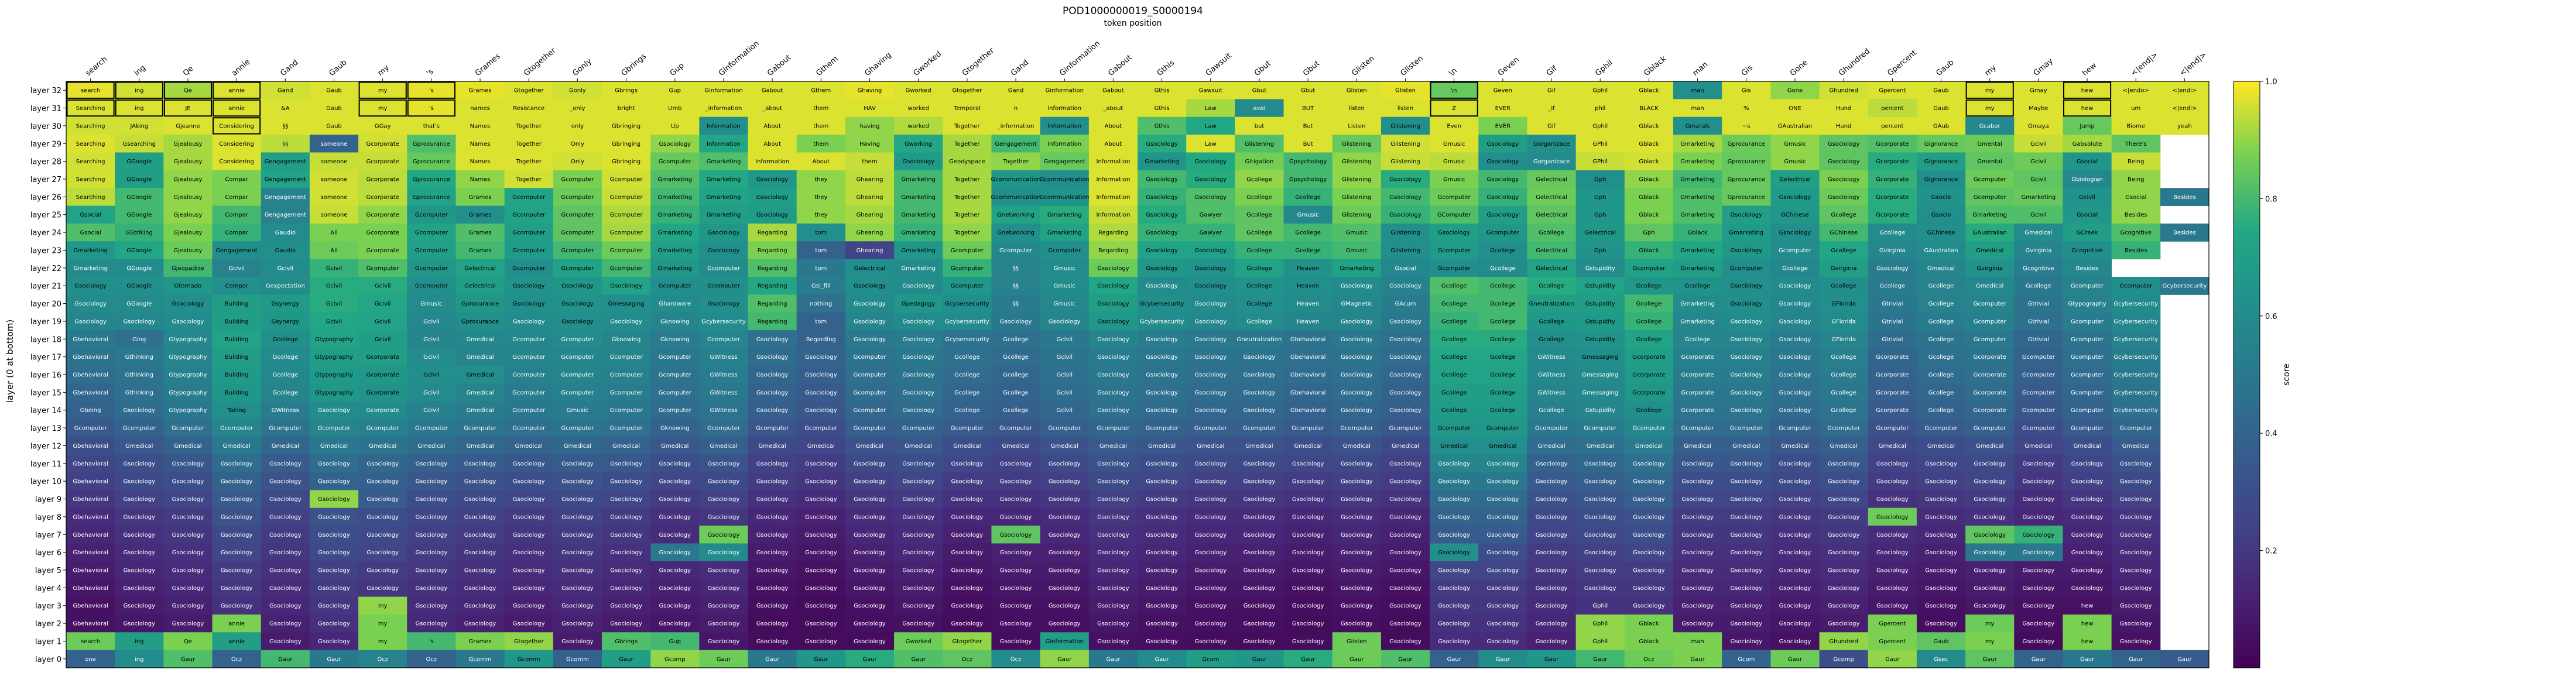 The width and height of the screenshot is (2576, 676). Describe the element at coordinates (236, 109) in the screenshot. I see `cell-label: annie` at that location.